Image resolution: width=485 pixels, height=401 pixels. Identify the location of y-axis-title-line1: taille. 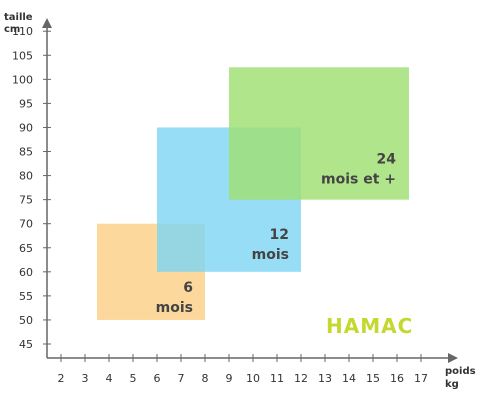
(18, 17).